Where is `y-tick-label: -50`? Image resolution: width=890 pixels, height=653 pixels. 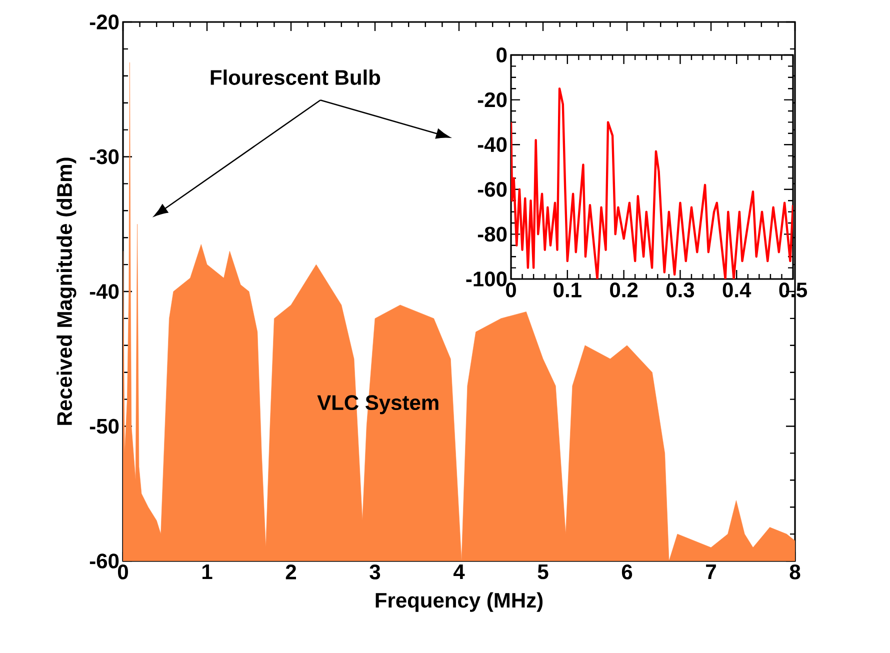
y-tick-label: -50 is located at coordinates (104, 426).